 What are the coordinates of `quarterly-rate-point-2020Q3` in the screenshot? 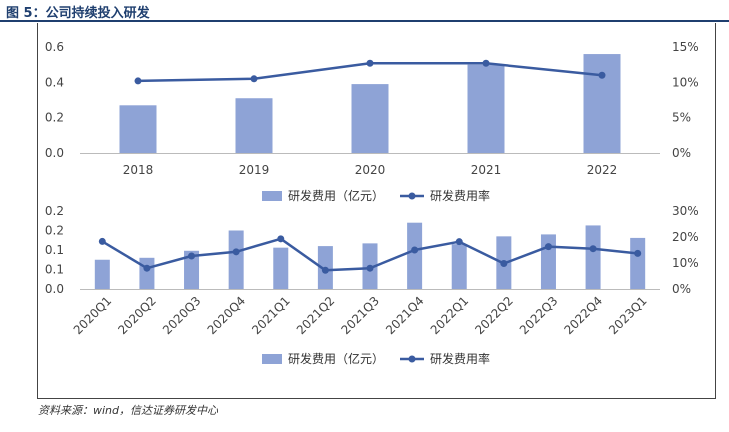 It's located at (192, 256).